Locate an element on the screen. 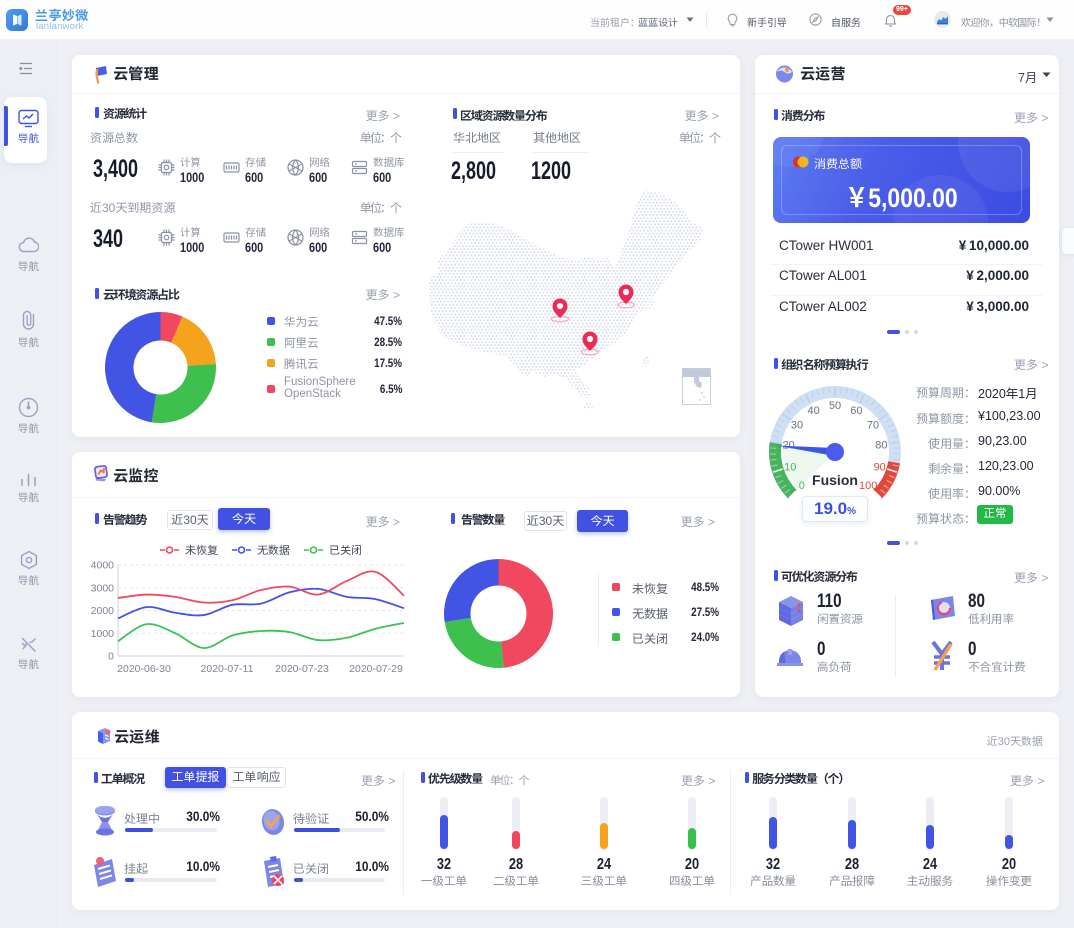 This screenshot has height=928, width=1074. svg-text: 2020-06-30 is located at coordinates (144, 669).